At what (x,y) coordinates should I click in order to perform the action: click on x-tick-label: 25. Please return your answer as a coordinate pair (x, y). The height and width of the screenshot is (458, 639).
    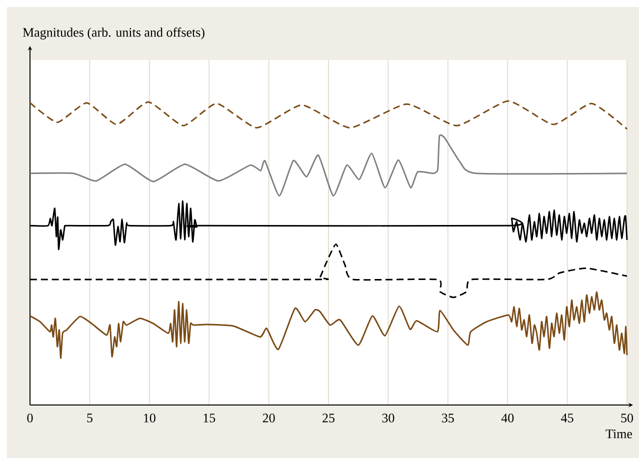
    Looking at the image, I should click on (328, 418).